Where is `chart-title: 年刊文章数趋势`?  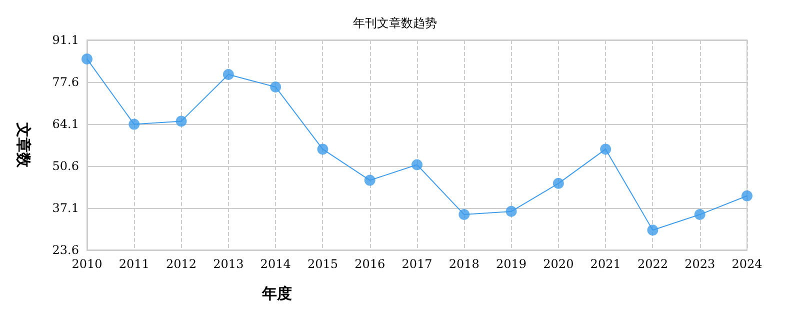 chart-title: 年刊文章数趋势 is located at coordinates (395, 23).